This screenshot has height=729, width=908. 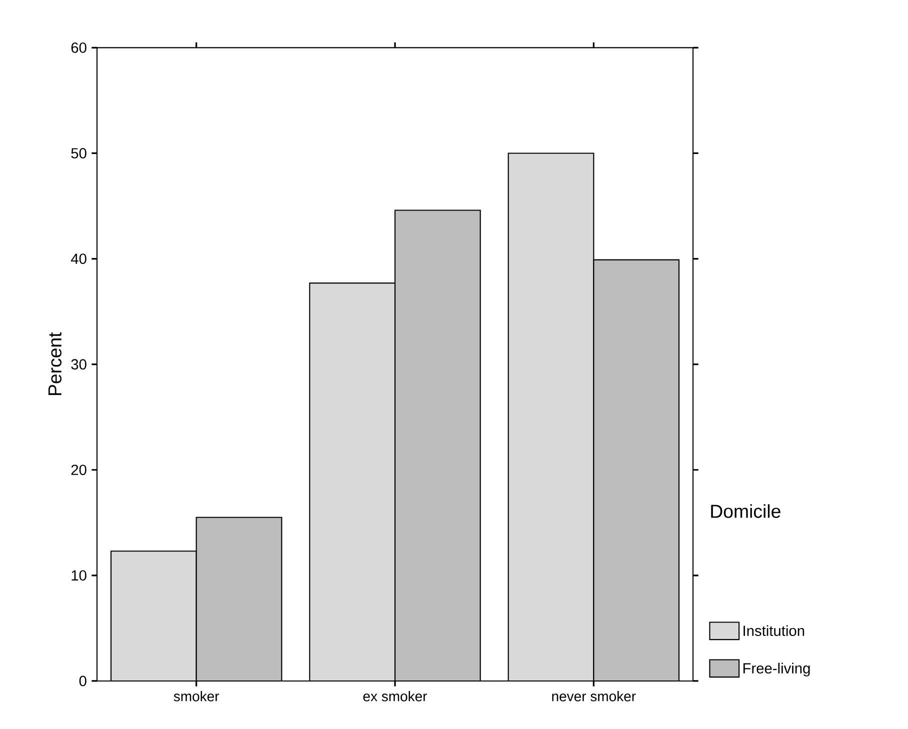 What do you see at coordinates (776, 669) in the screenshot?
I see `legend-label: Free-living` at bounding box center [776, 669].